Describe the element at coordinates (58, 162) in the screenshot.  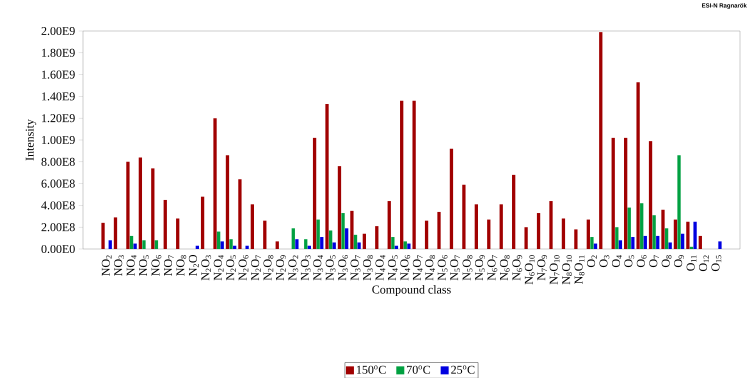
I see `y-tick-label: 8.00E8` at that location.